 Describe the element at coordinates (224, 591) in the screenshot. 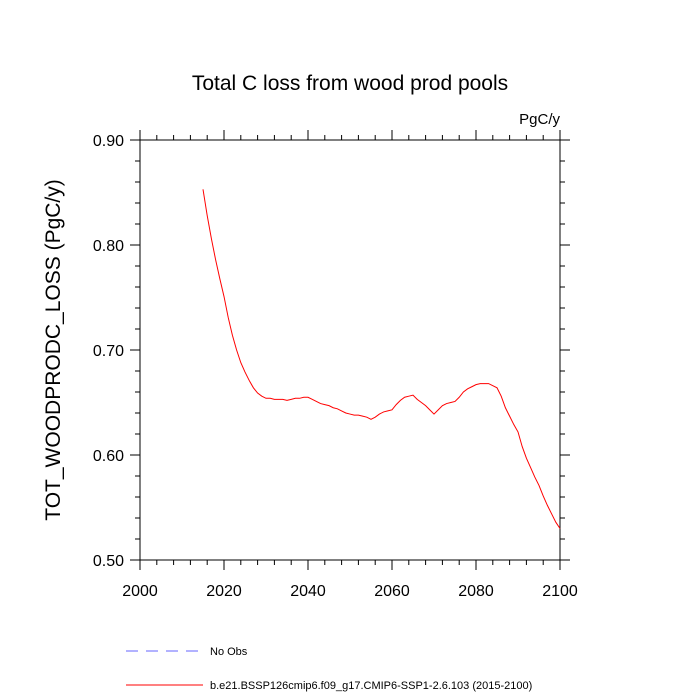

I see `x-tick-label: 2020` at that location.